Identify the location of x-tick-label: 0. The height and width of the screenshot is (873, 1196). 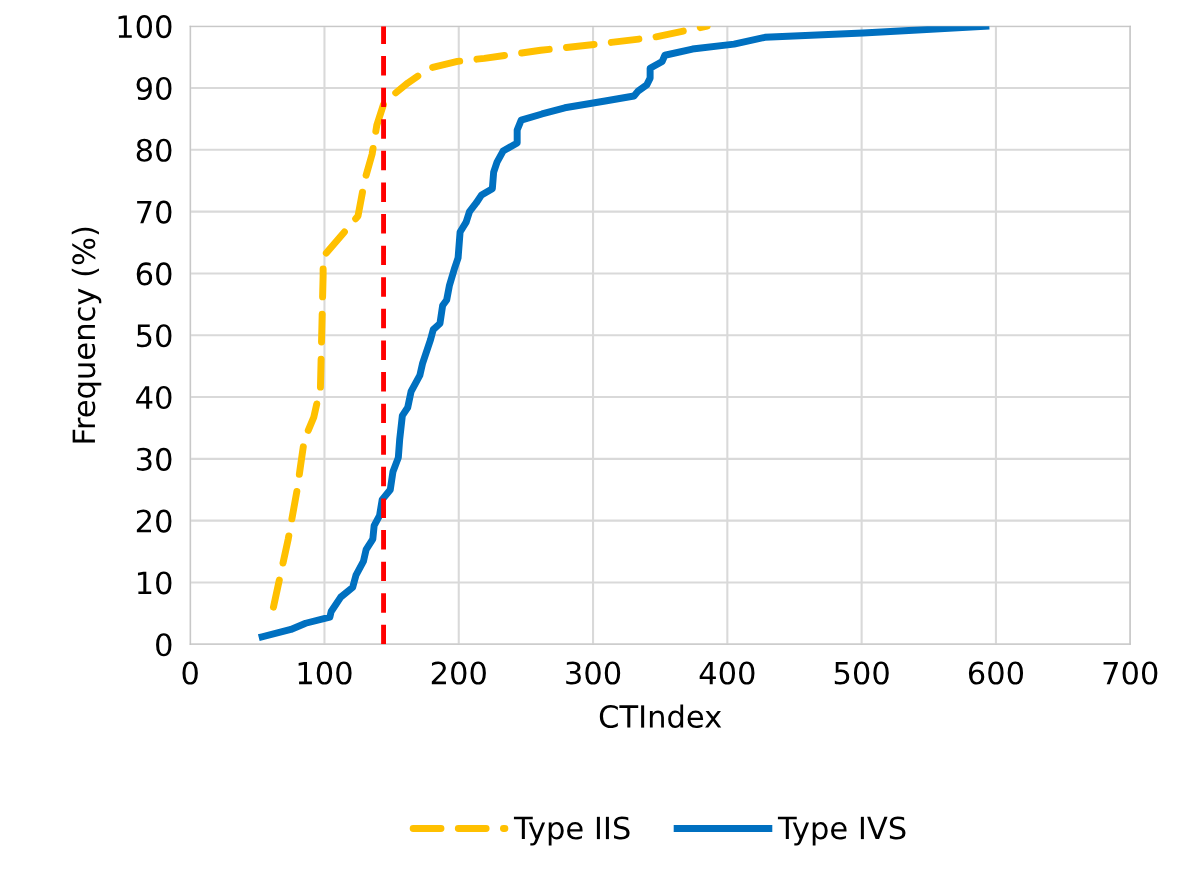
(190, 673).